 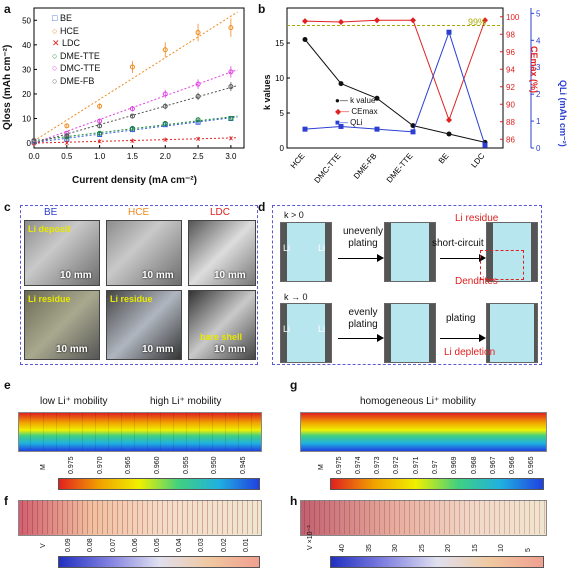 I want to click on left-tick-label: 15, so click(x=279, y=43).